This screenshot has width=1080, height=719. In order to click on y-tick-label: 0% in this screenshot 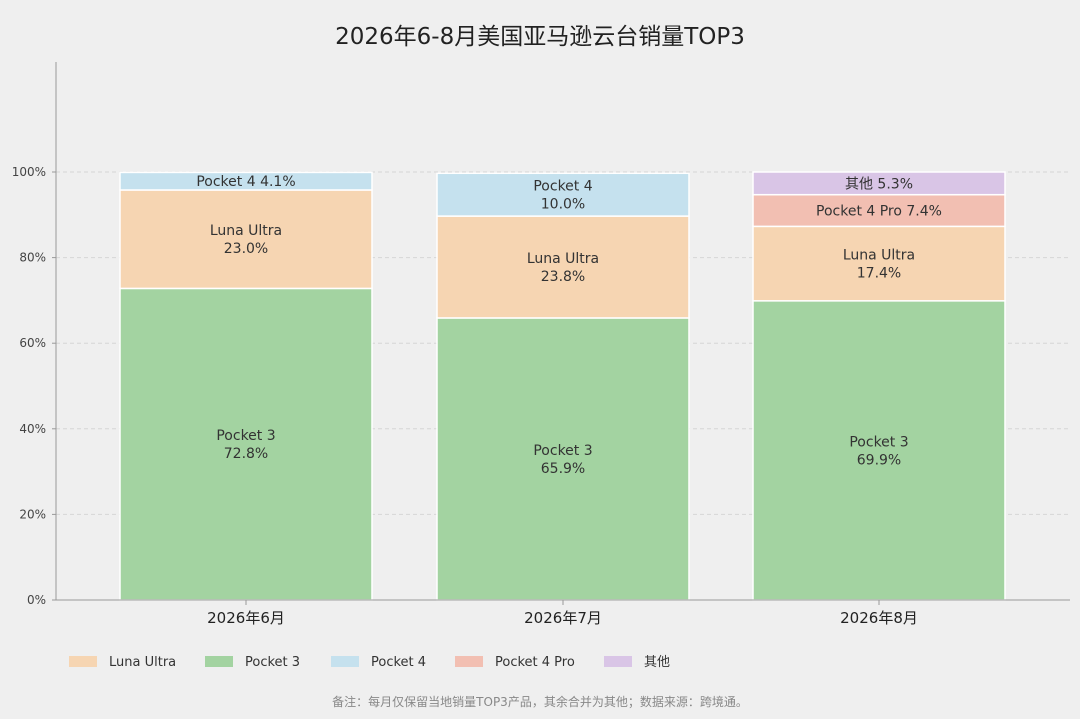, I will do `click(36, 600)`.